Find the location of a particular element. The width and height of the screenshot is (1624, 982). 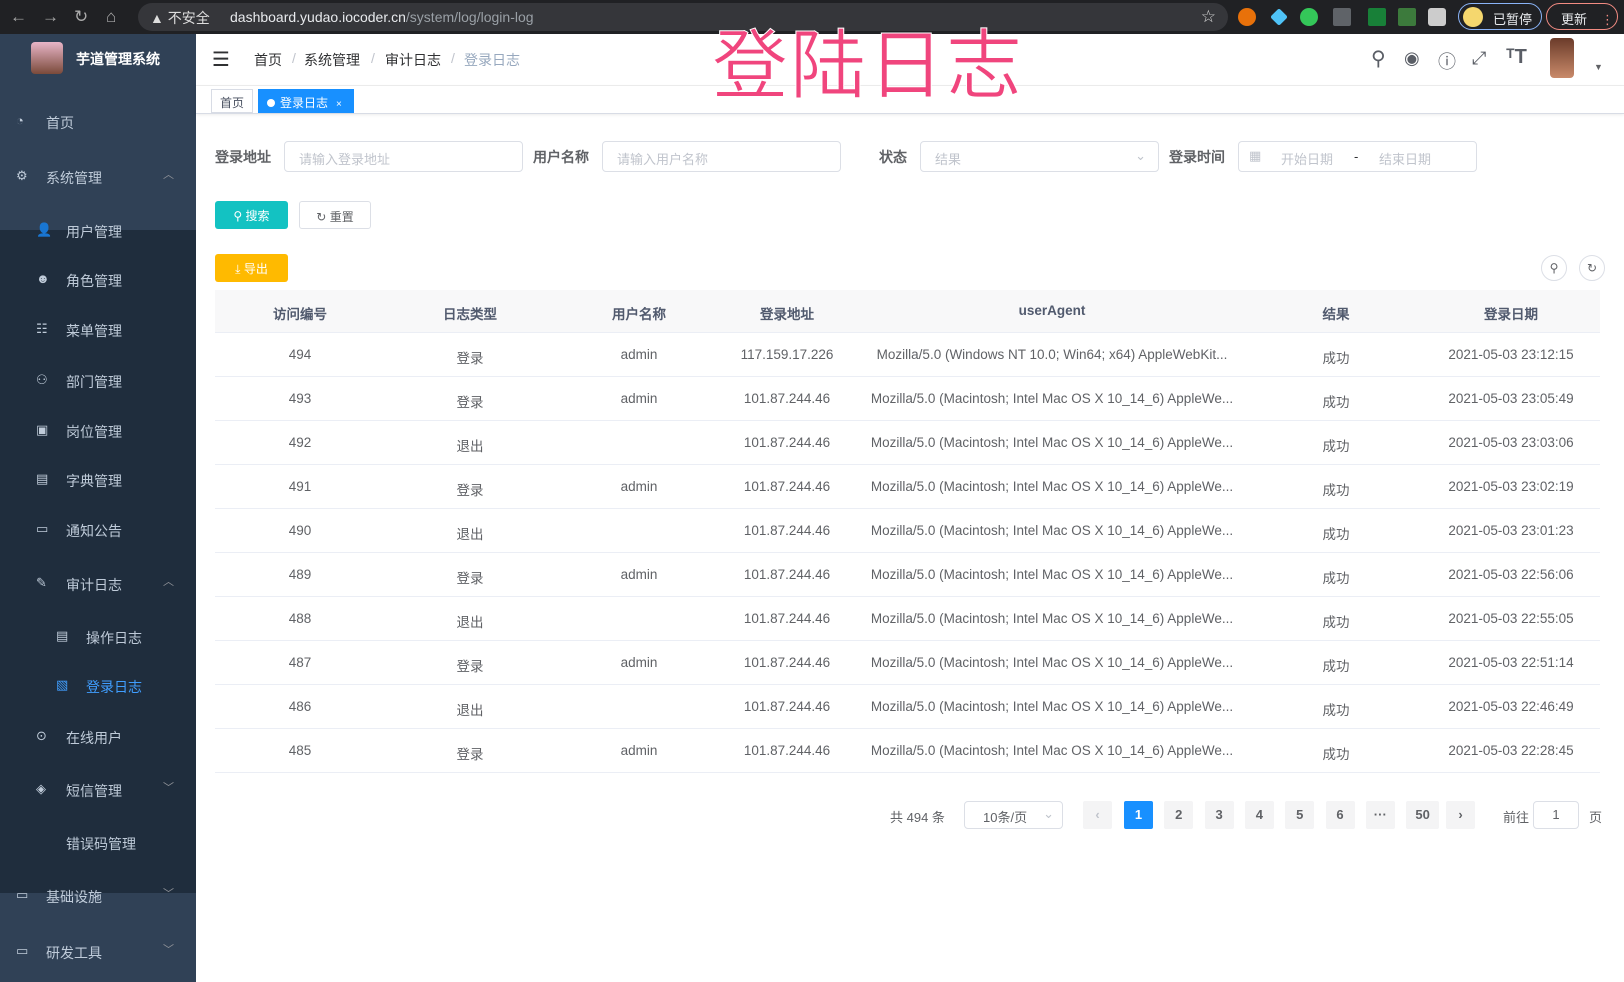

sidebar-item-2: ⚙ 系统管理 ︿ is located at coordinates (98, 177).